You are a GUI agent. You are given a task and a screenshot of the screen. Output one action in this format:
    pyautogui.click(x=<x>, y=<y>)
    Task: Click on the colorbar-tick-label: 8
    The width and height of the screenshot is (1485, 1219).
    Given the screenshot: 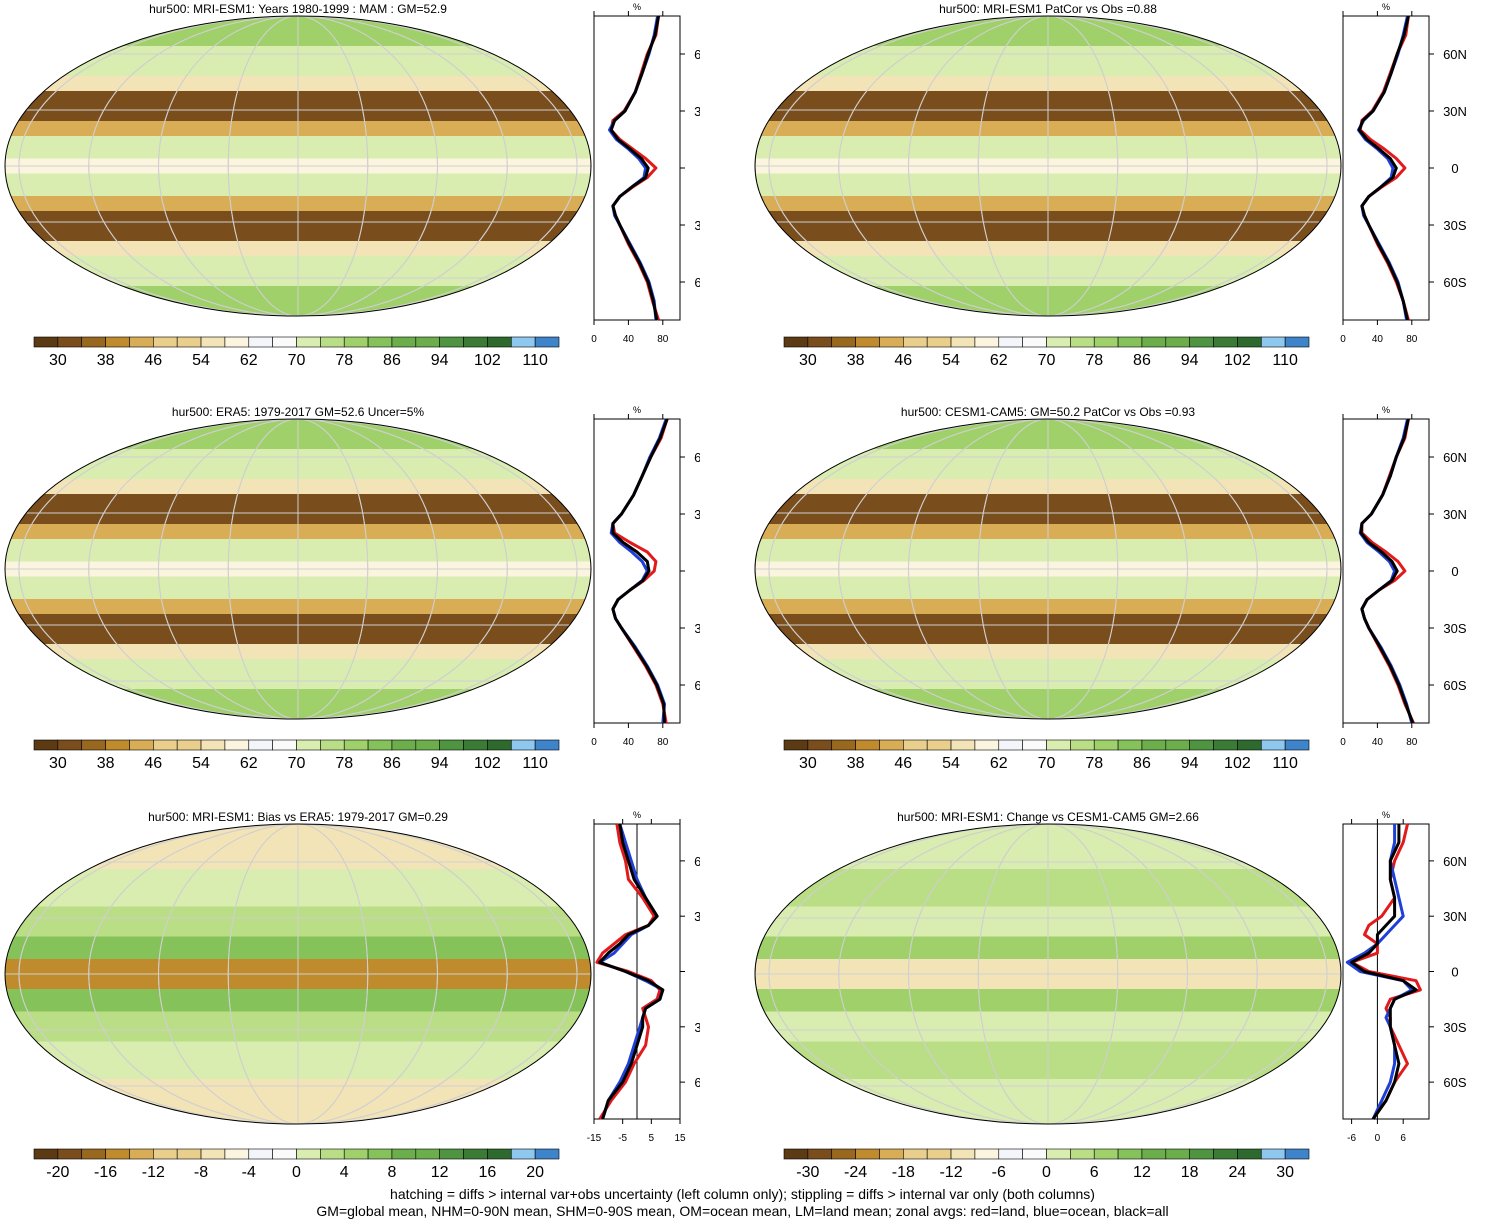 What is the action you would take?
    pyautogui.click(x=392, y=1172)
    